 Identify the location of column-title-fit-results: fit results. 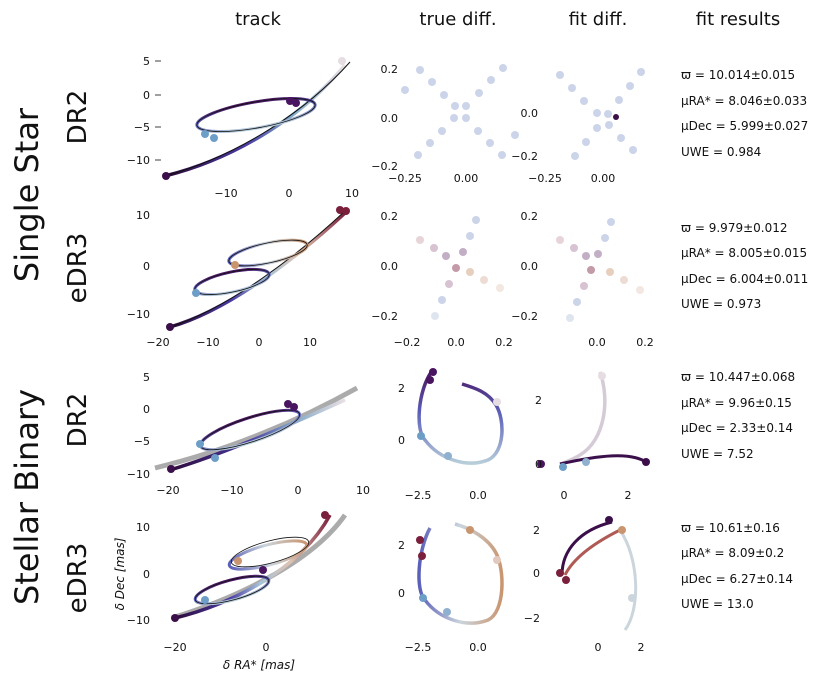
(738, 19).